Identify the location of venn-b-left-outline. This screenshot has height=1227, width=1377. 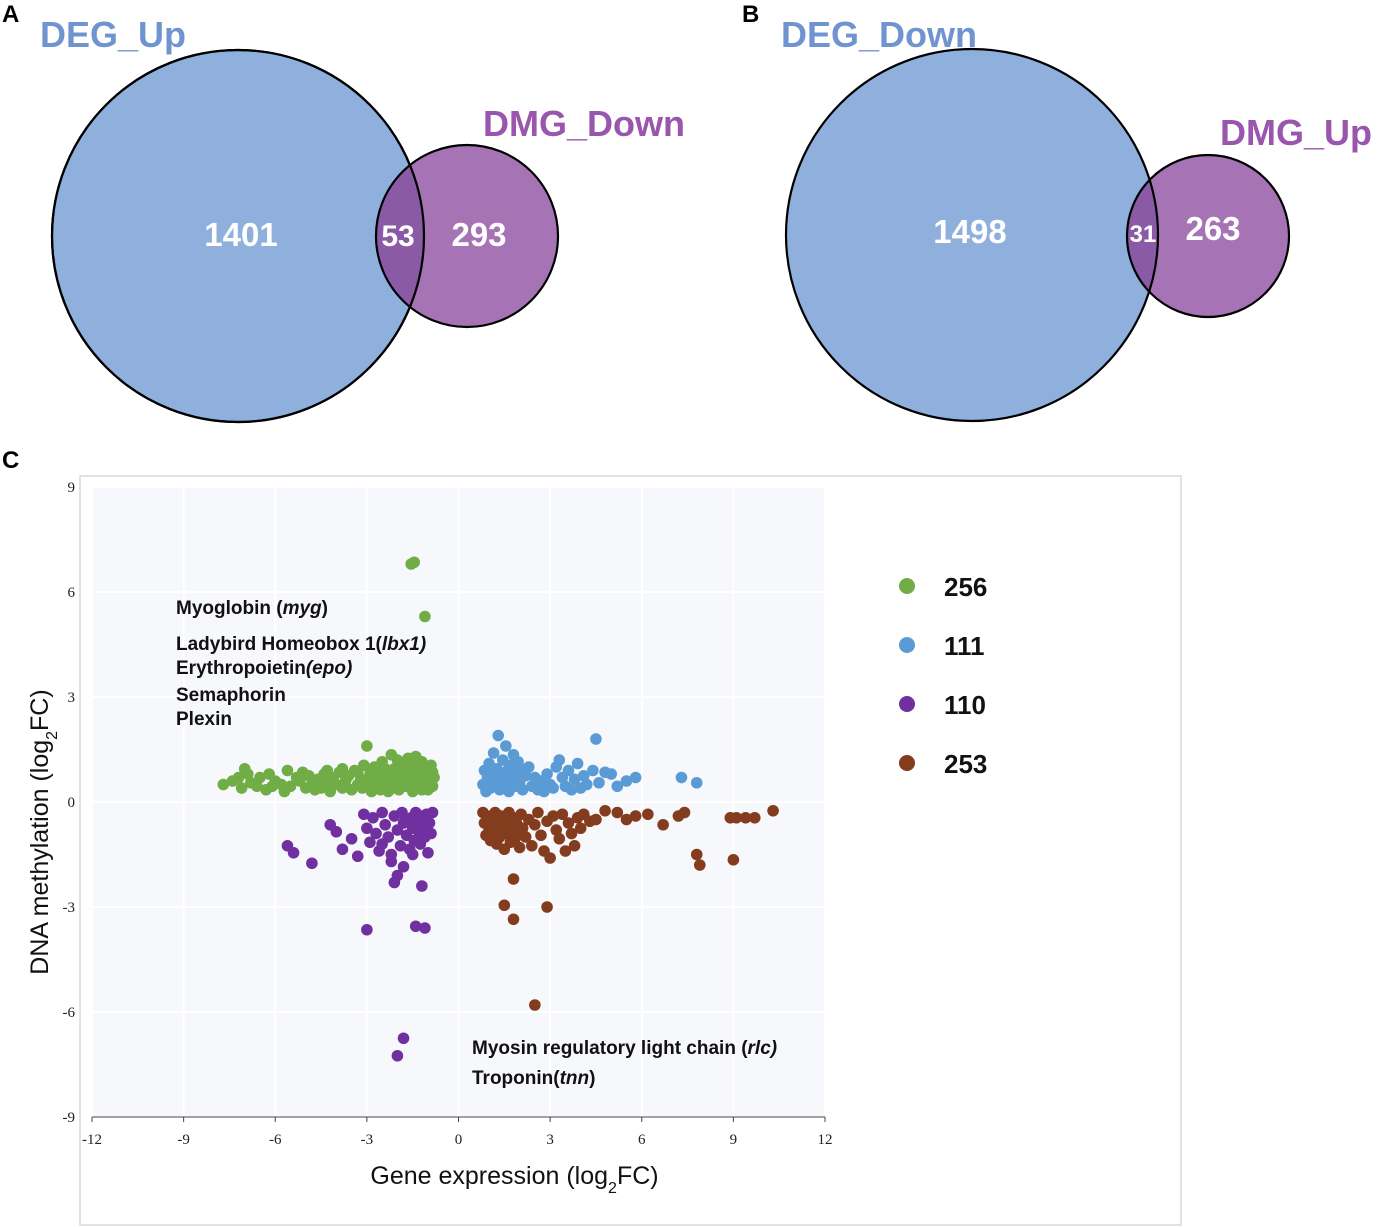
(972, 235).